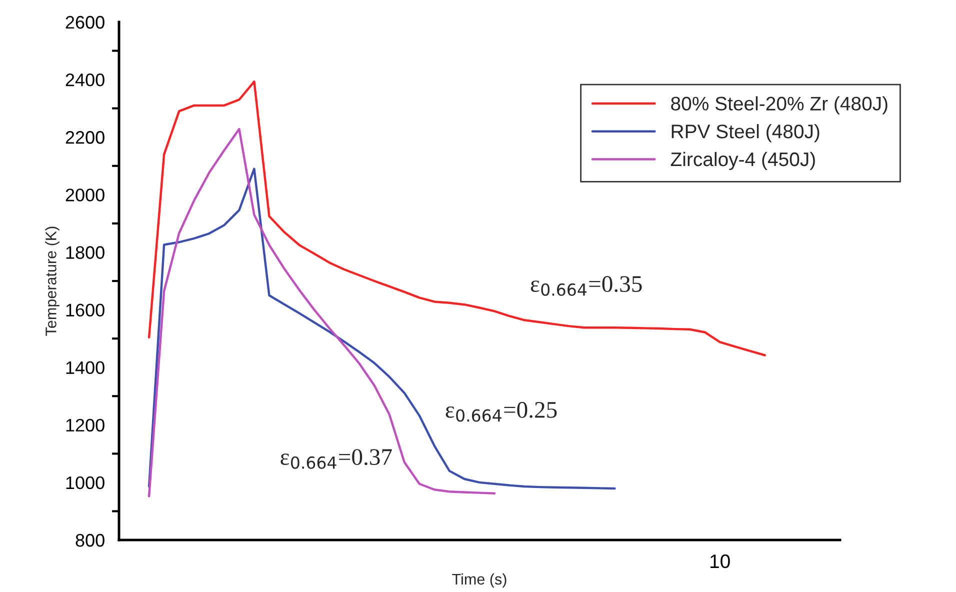  What do you see at coordinates (501, 412) in the screenshot?
I see `annotation: ε$_{0.664}$=0.25` at bounding box center [501, 412].